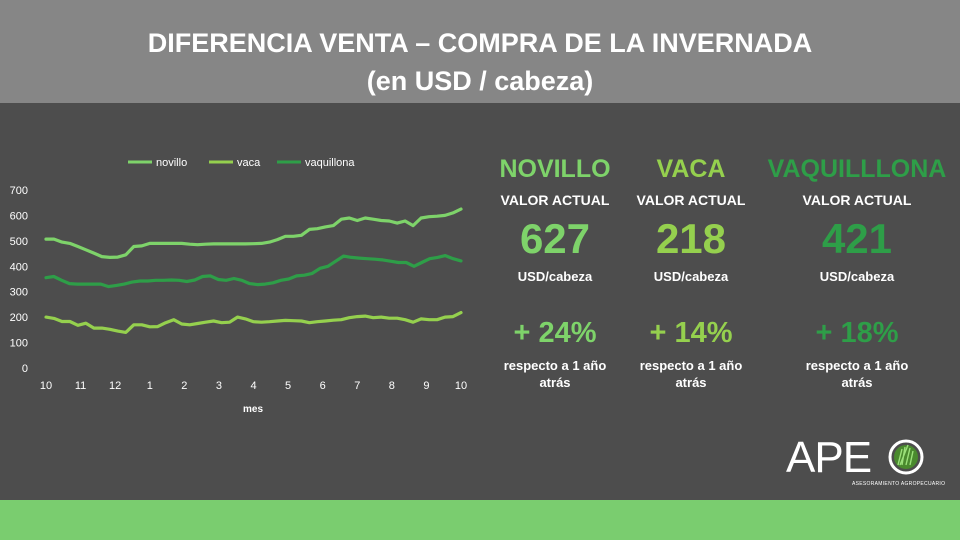 The image size is (960, 540). Describe the element at coordinates (184, 386) in the screenshot. I see `x-tick-label: 2` at that location.